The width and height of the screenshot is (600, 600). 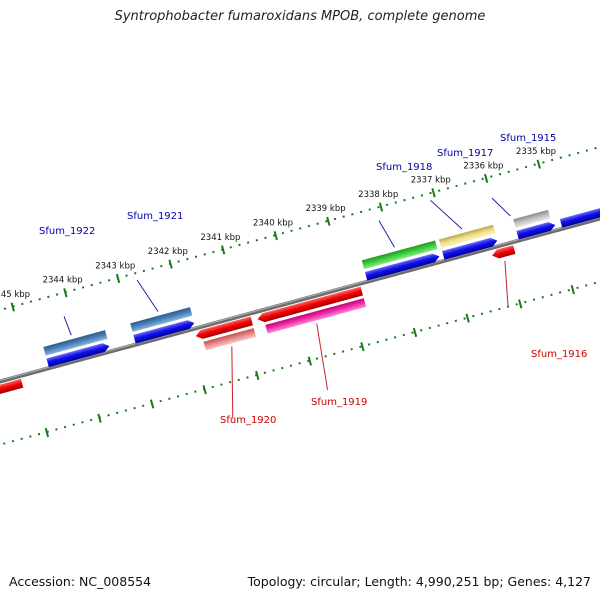 What do you see at coordinates (378, 195) in the screenshot?
I see `tick-label: 2338 kbp` at bounding box center [378, 195].